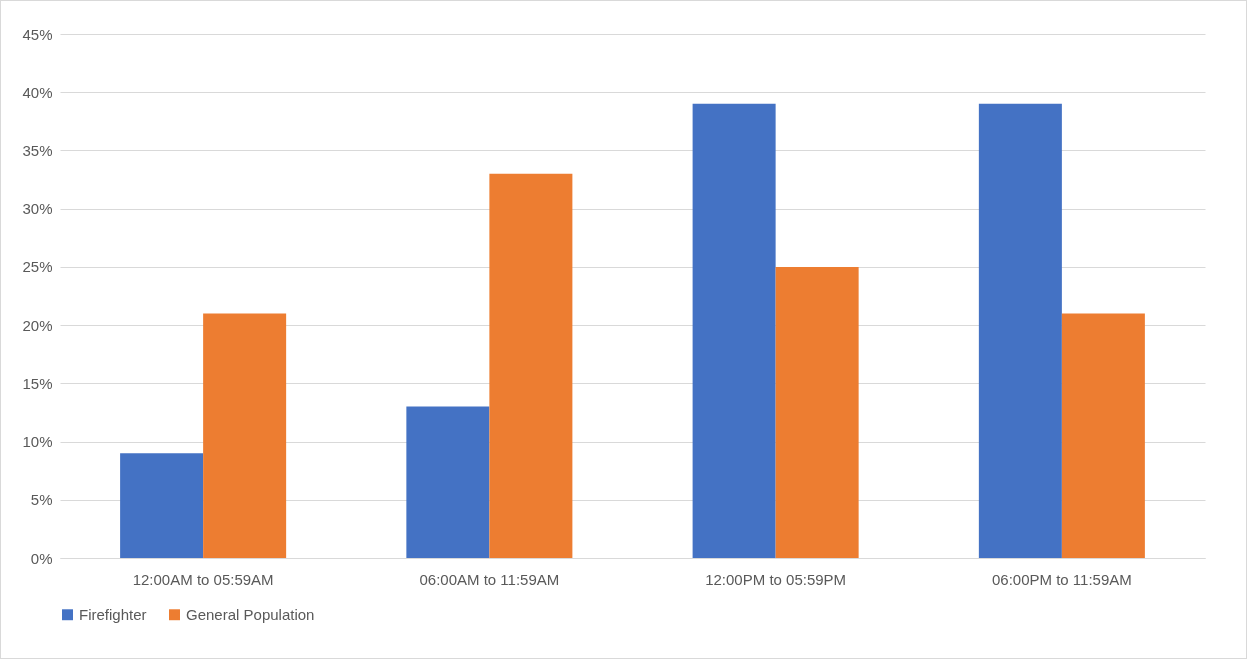 This screenshot has width=1251, height=663. Describe the element at coordinates (37, 209) in the screenshot. I see `y-tick-label: 30%` at that location.